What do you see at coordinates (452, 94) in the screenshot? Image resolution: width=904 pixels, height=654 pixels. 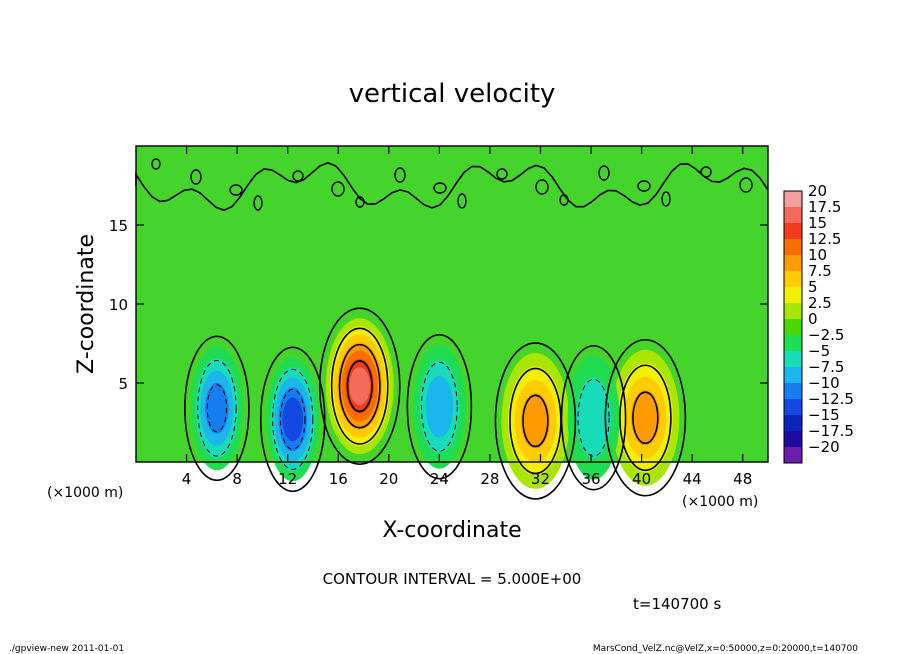 I see `chart-title: vertical velocity` at bounding box center [452, 94].